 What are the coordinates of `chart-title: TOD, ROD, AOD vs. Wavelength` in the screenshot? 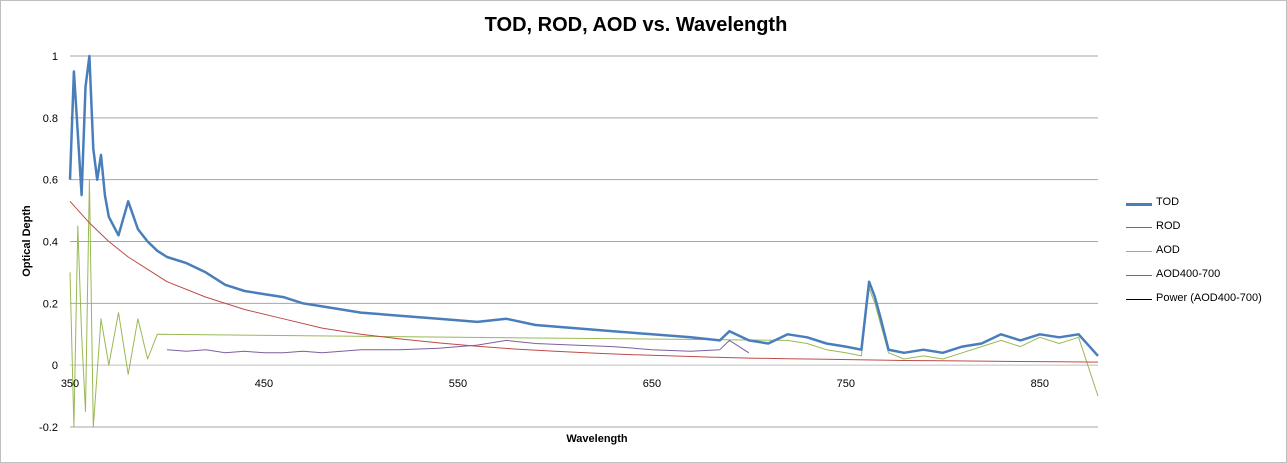 It's located at (636, 25).